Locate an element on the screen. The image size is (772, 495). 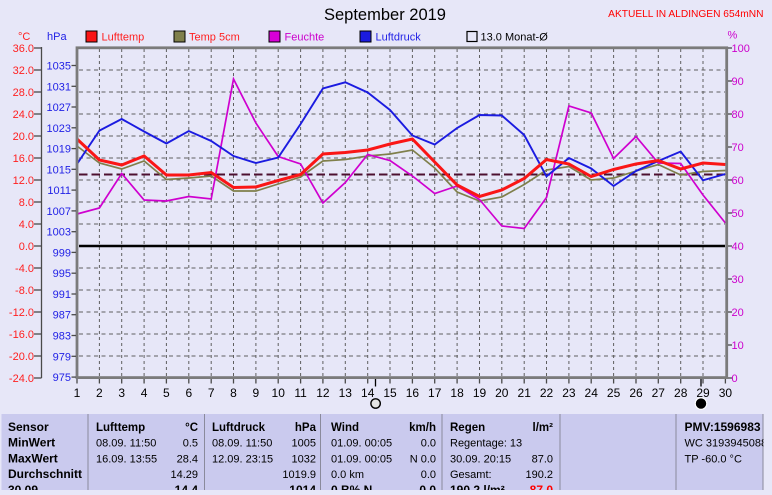
svg-text: 987 is located at coordinates (62, 316).